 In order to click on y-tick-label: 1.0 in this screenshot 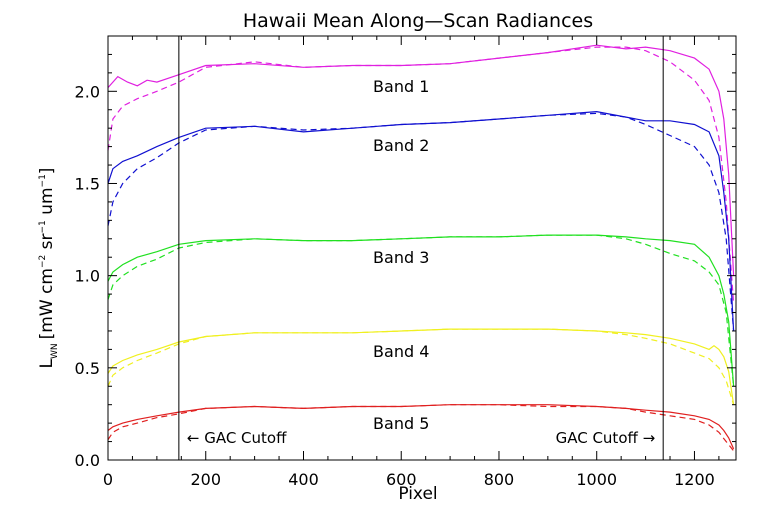, I will do `click(87, 276)`.